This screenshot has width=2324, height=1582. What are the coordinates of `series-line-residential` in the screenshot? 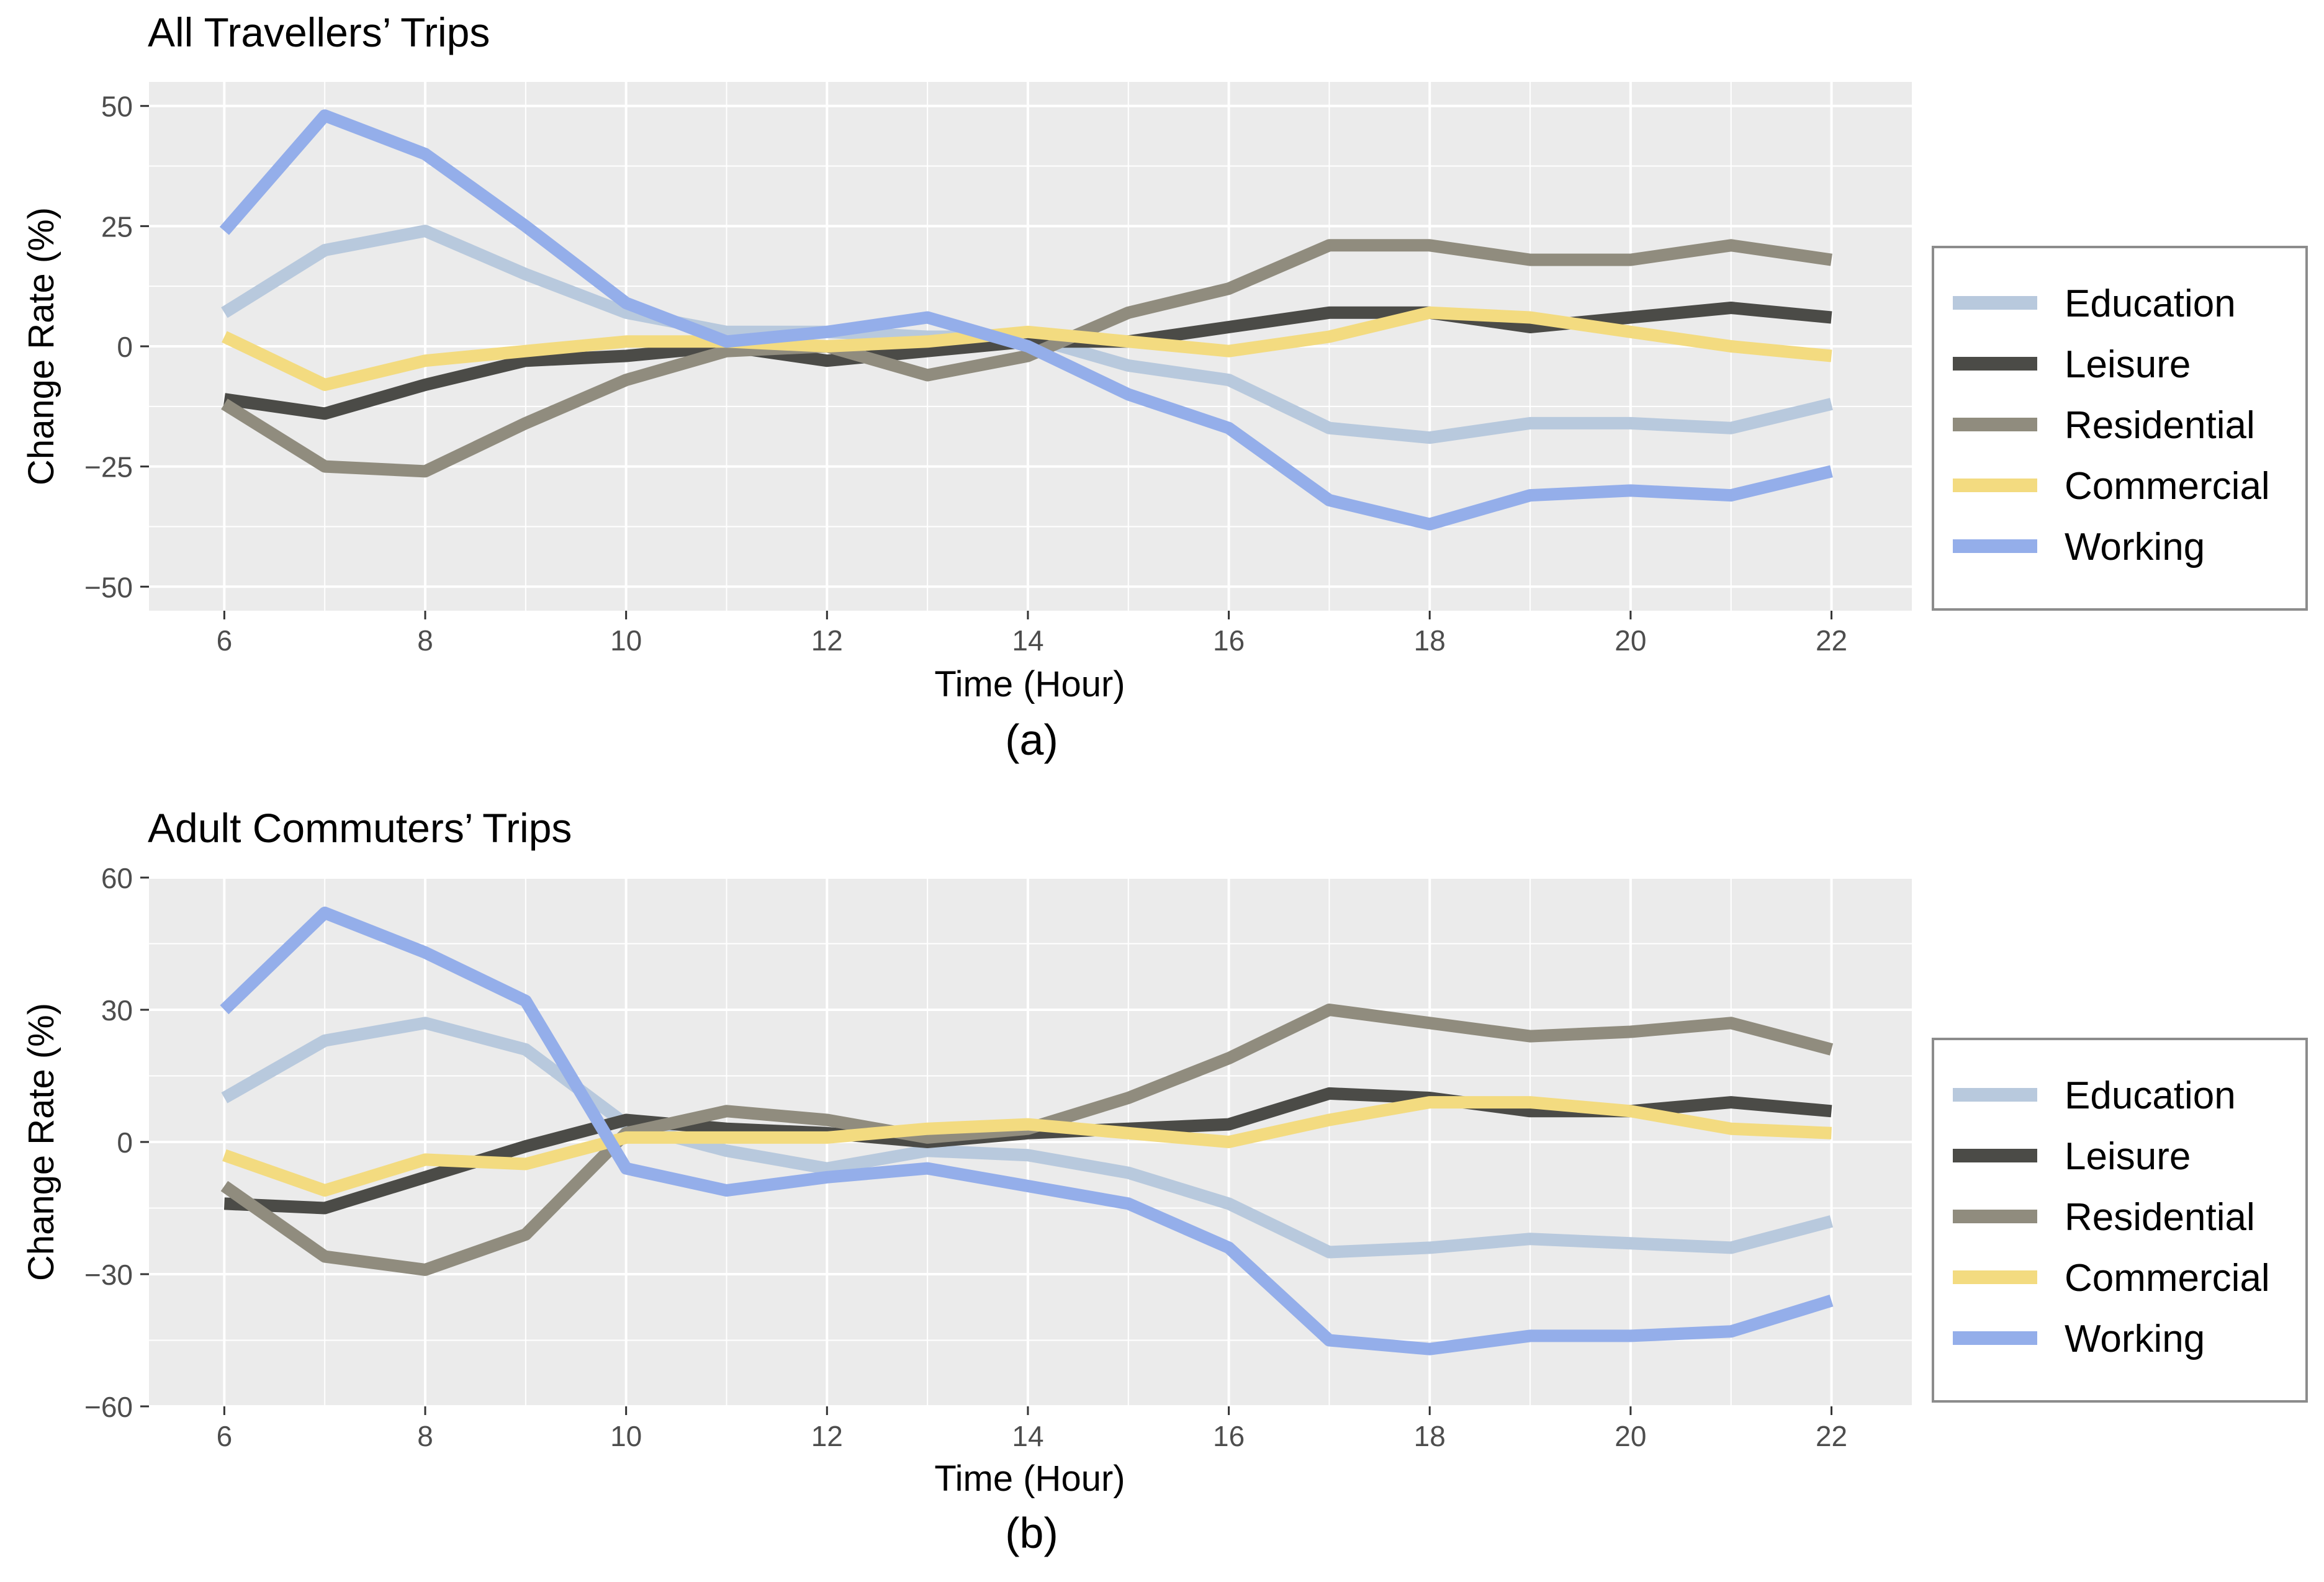 It's located at (1026, 358).